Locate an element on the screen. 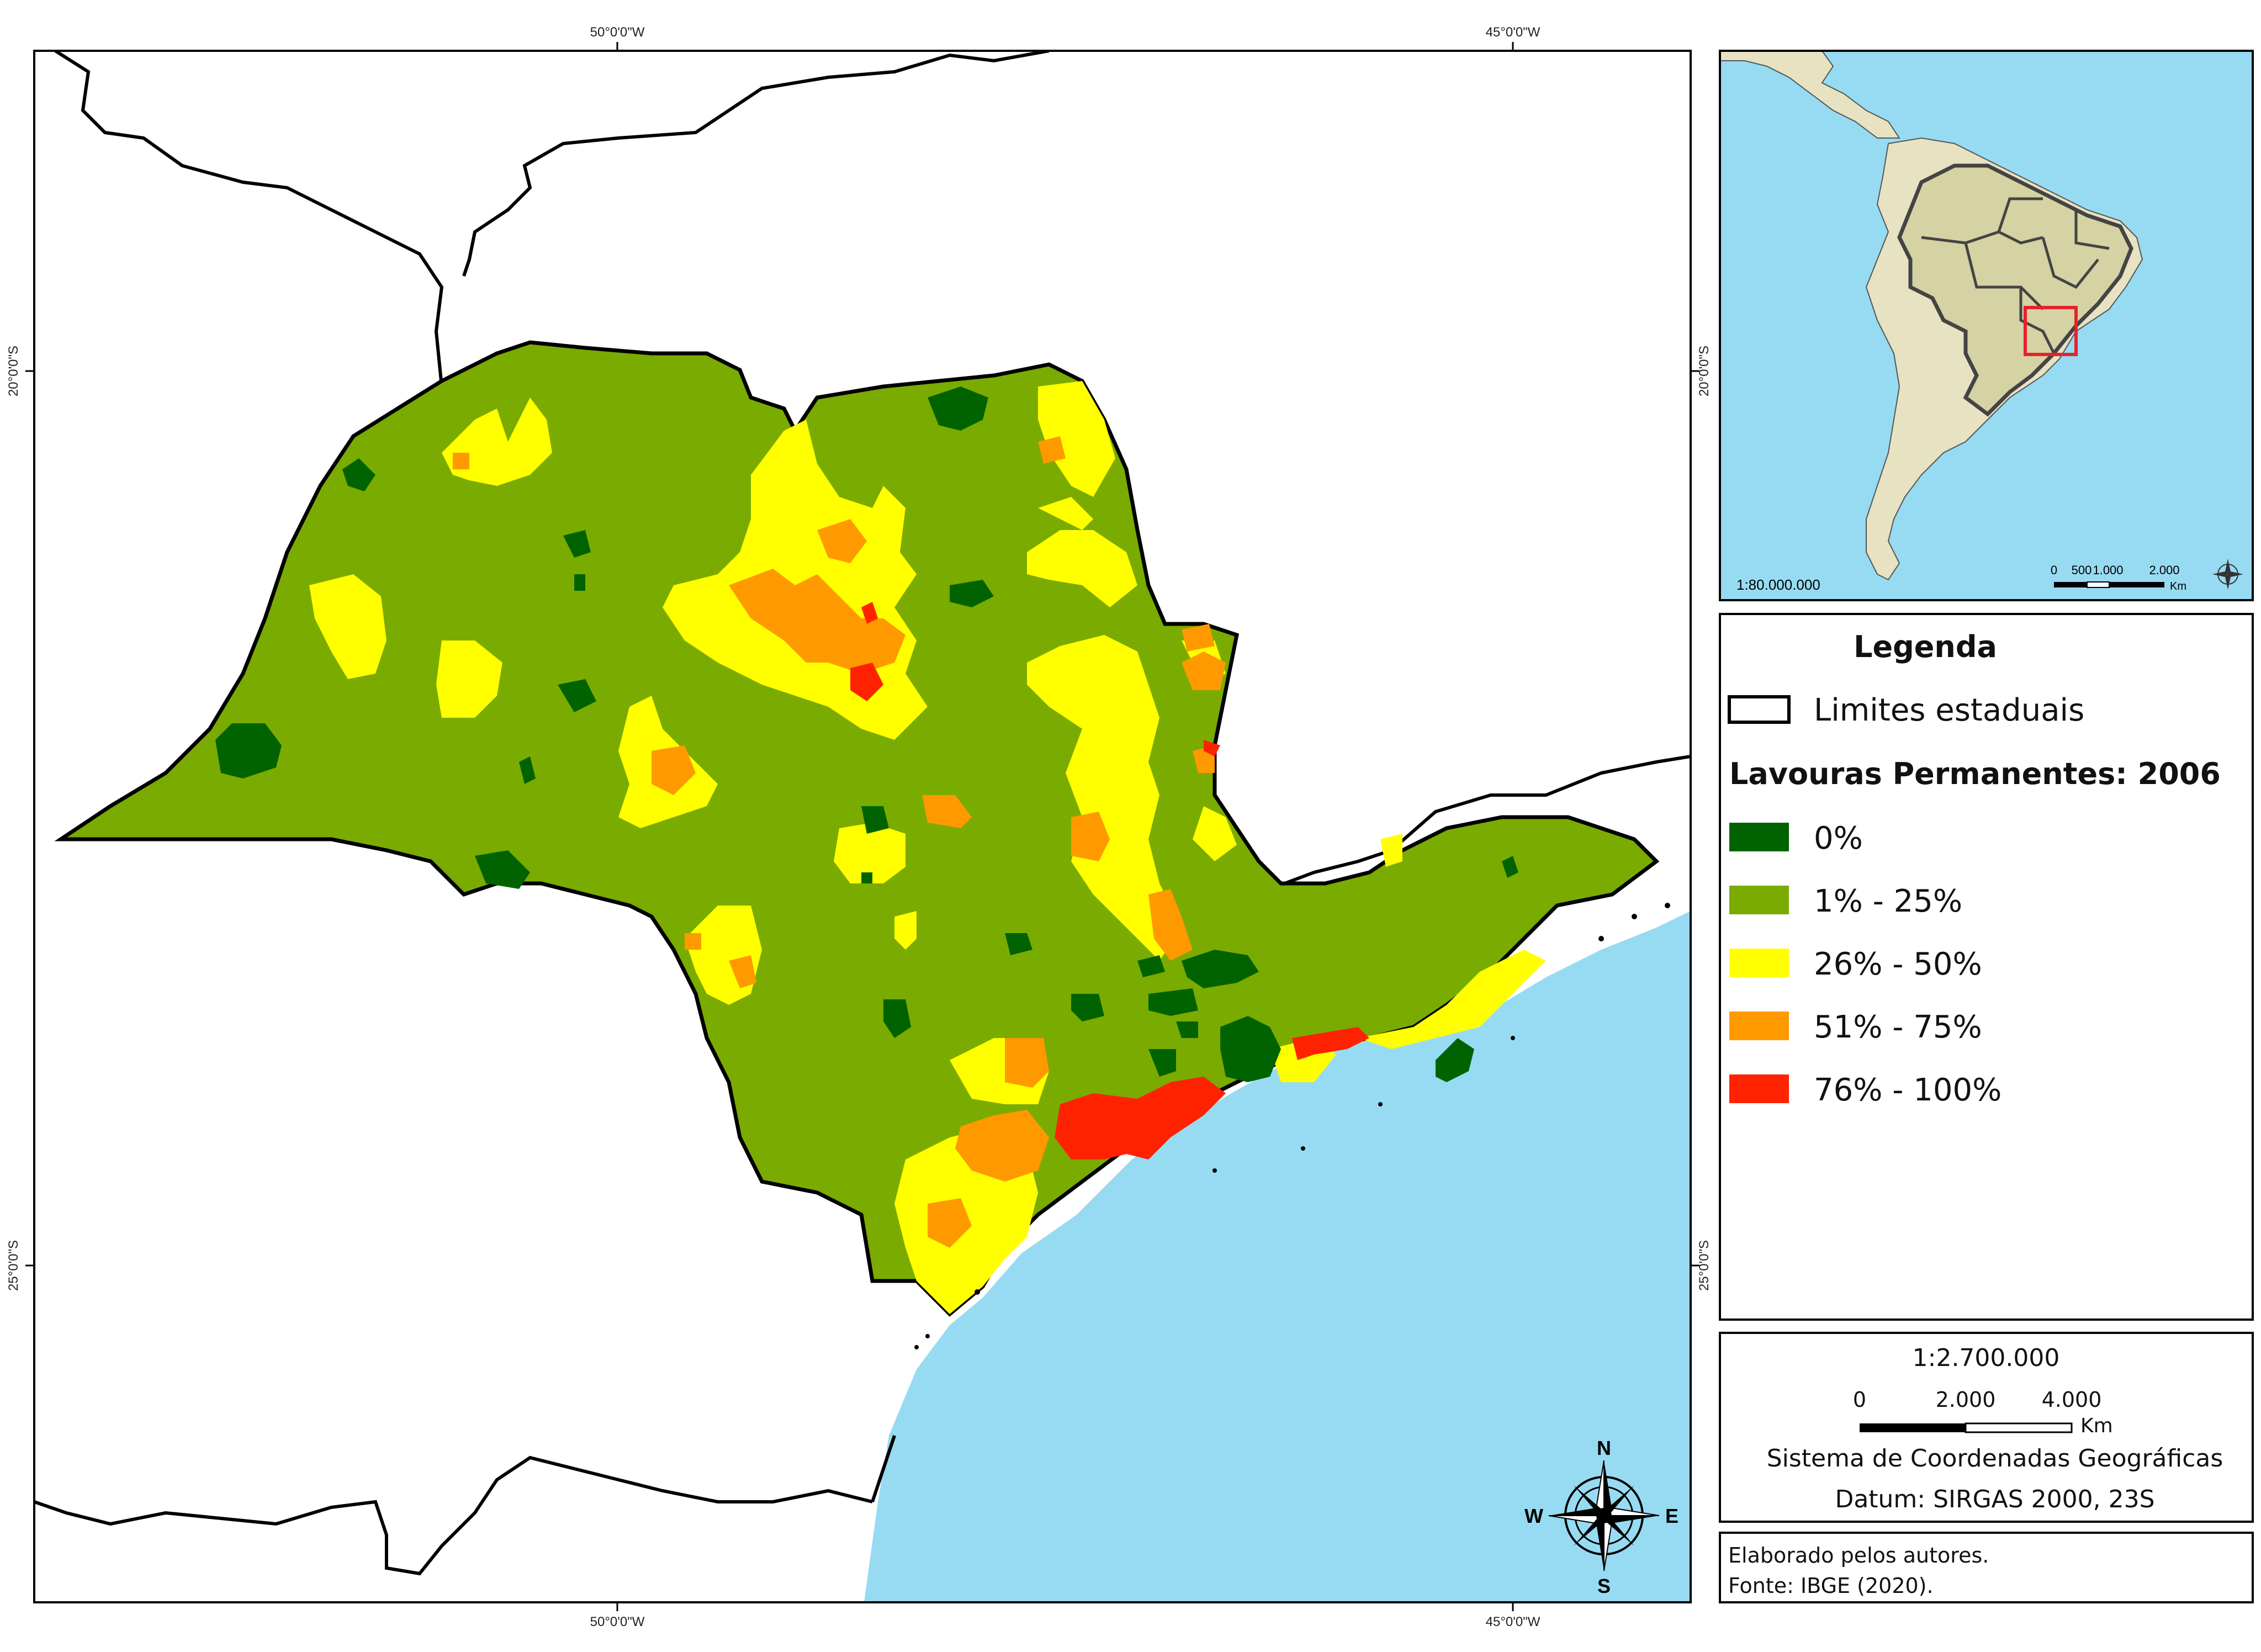 This screenshot has height=1652, width=2261. legend-boundary-swatch is located at coordinates (1760, 709).